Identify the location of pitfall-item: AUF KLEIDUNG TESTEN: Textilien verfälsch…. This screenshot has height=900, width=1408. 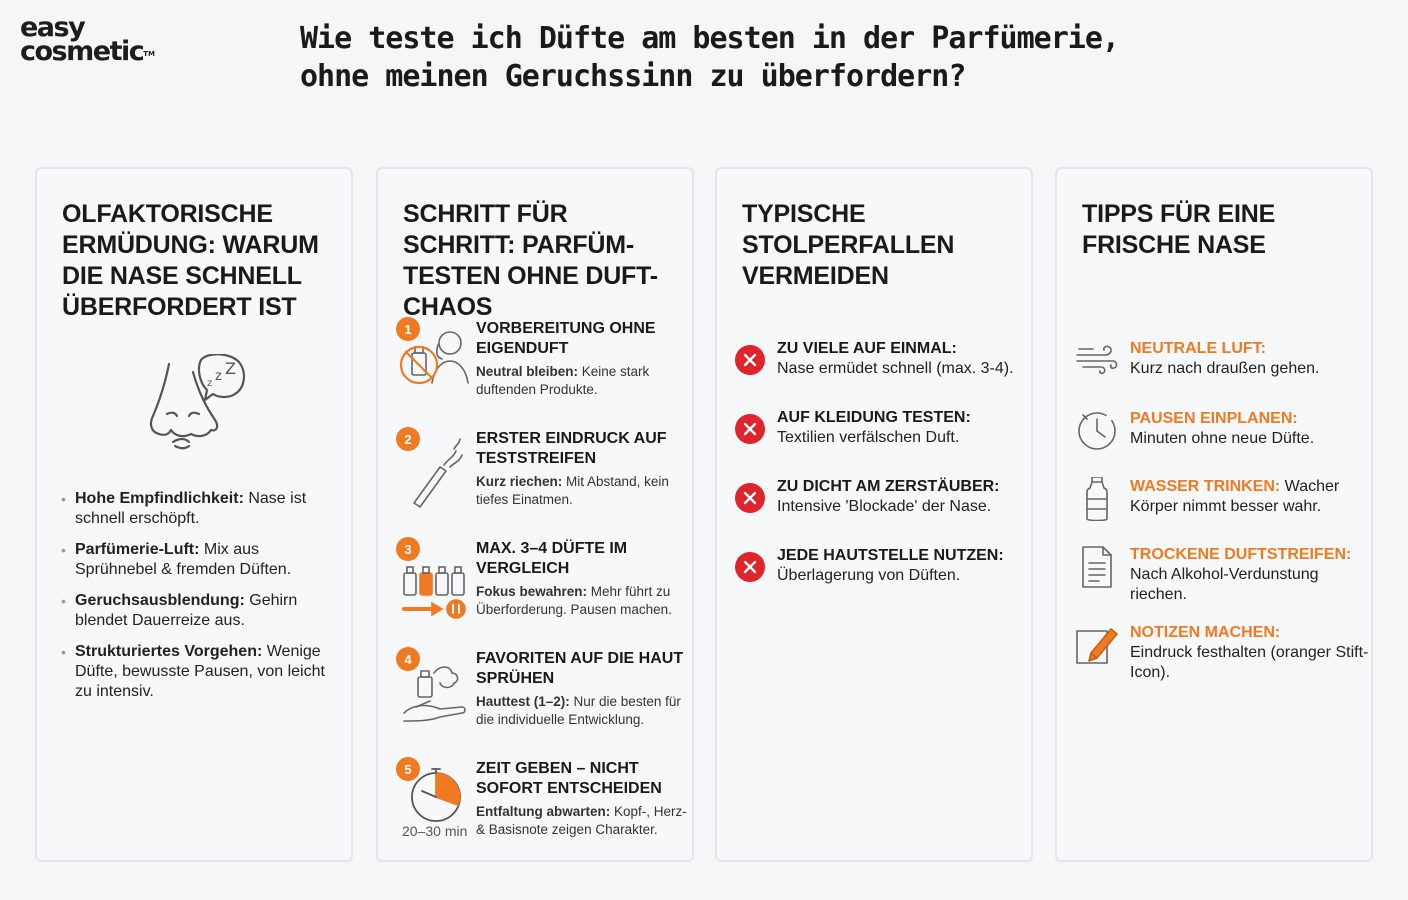
(880, 433).